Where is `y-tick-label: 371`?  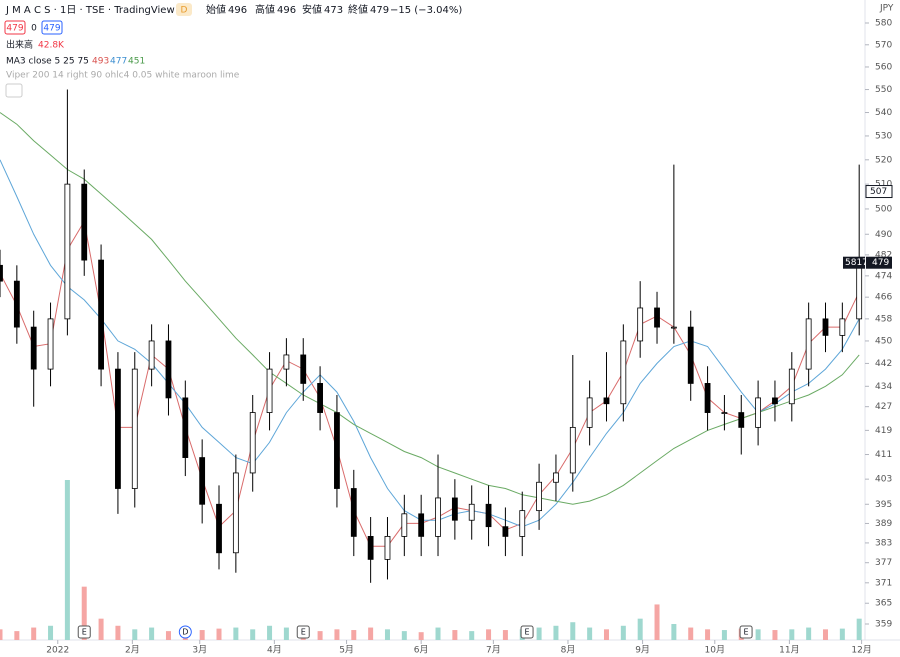 y-tick-label: 371 is located at coordinates (883, 583).